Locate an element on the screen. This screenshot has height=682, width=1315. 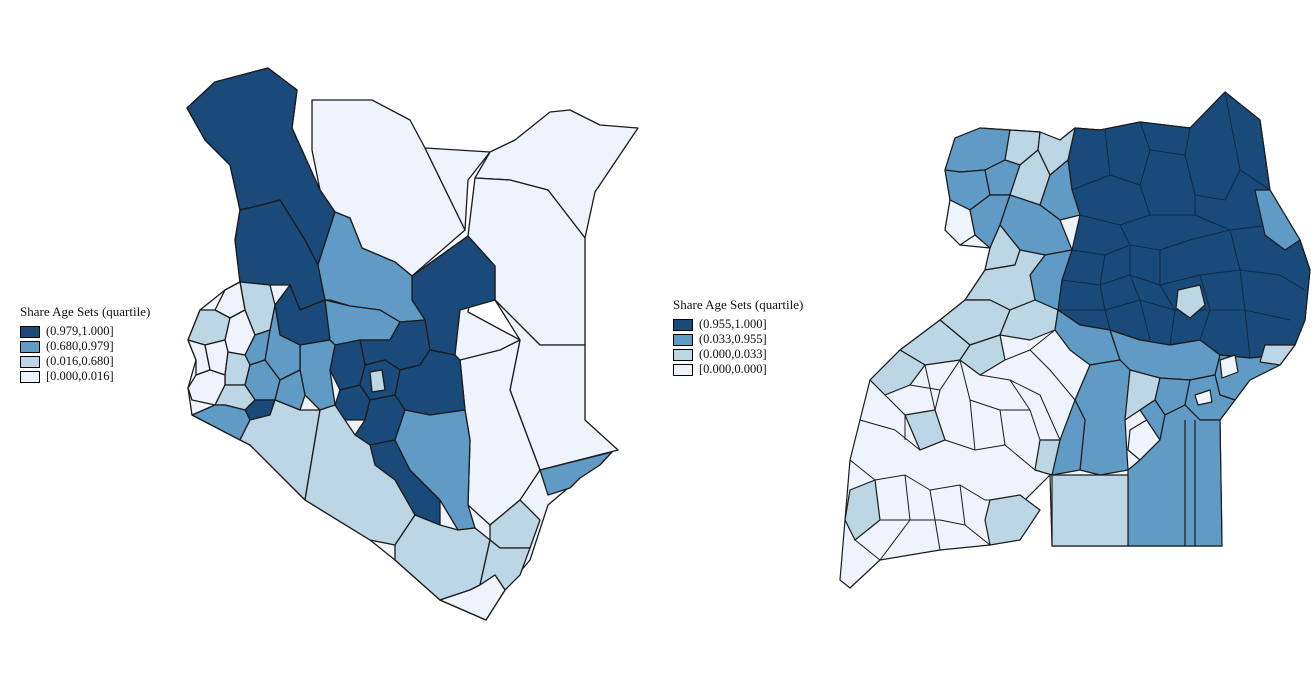
legend-item: (0.033,0.955] is located at coordinates (738, 339).